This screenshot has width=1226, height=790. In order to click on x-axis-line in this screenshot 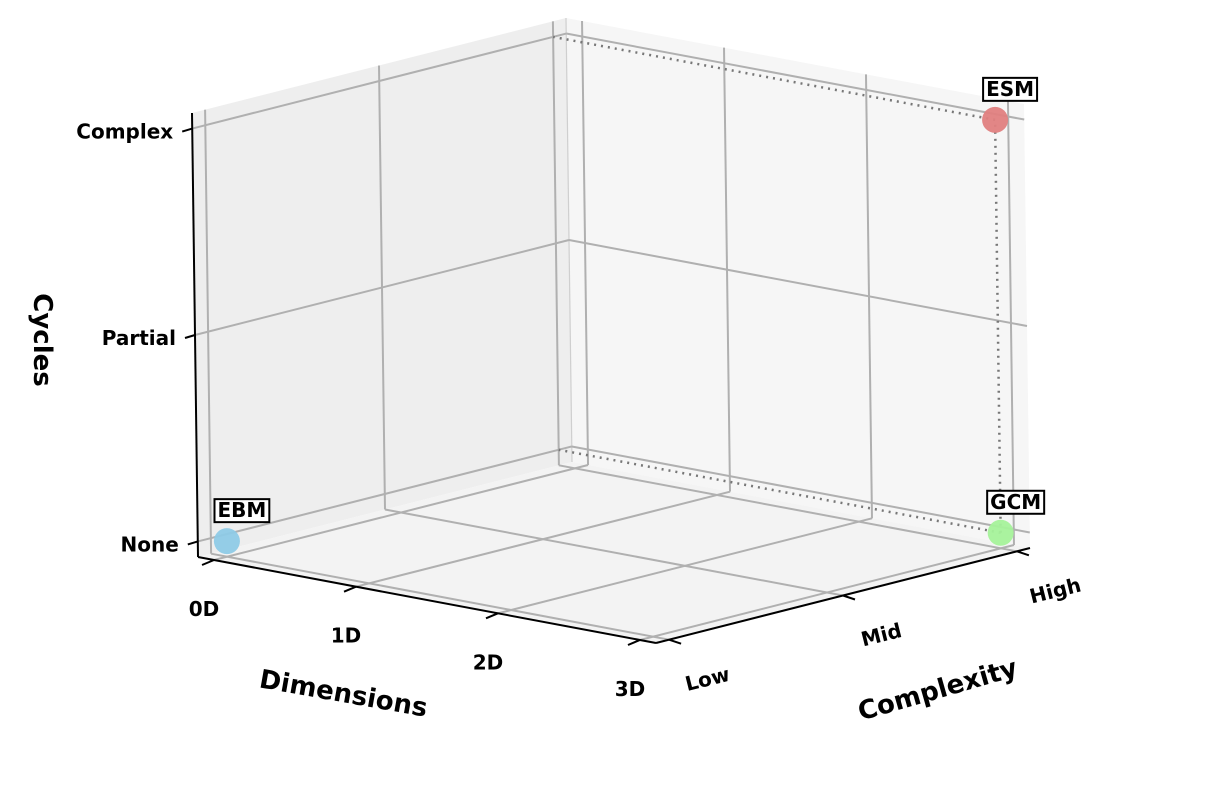, I will do `click(427, 600)`.